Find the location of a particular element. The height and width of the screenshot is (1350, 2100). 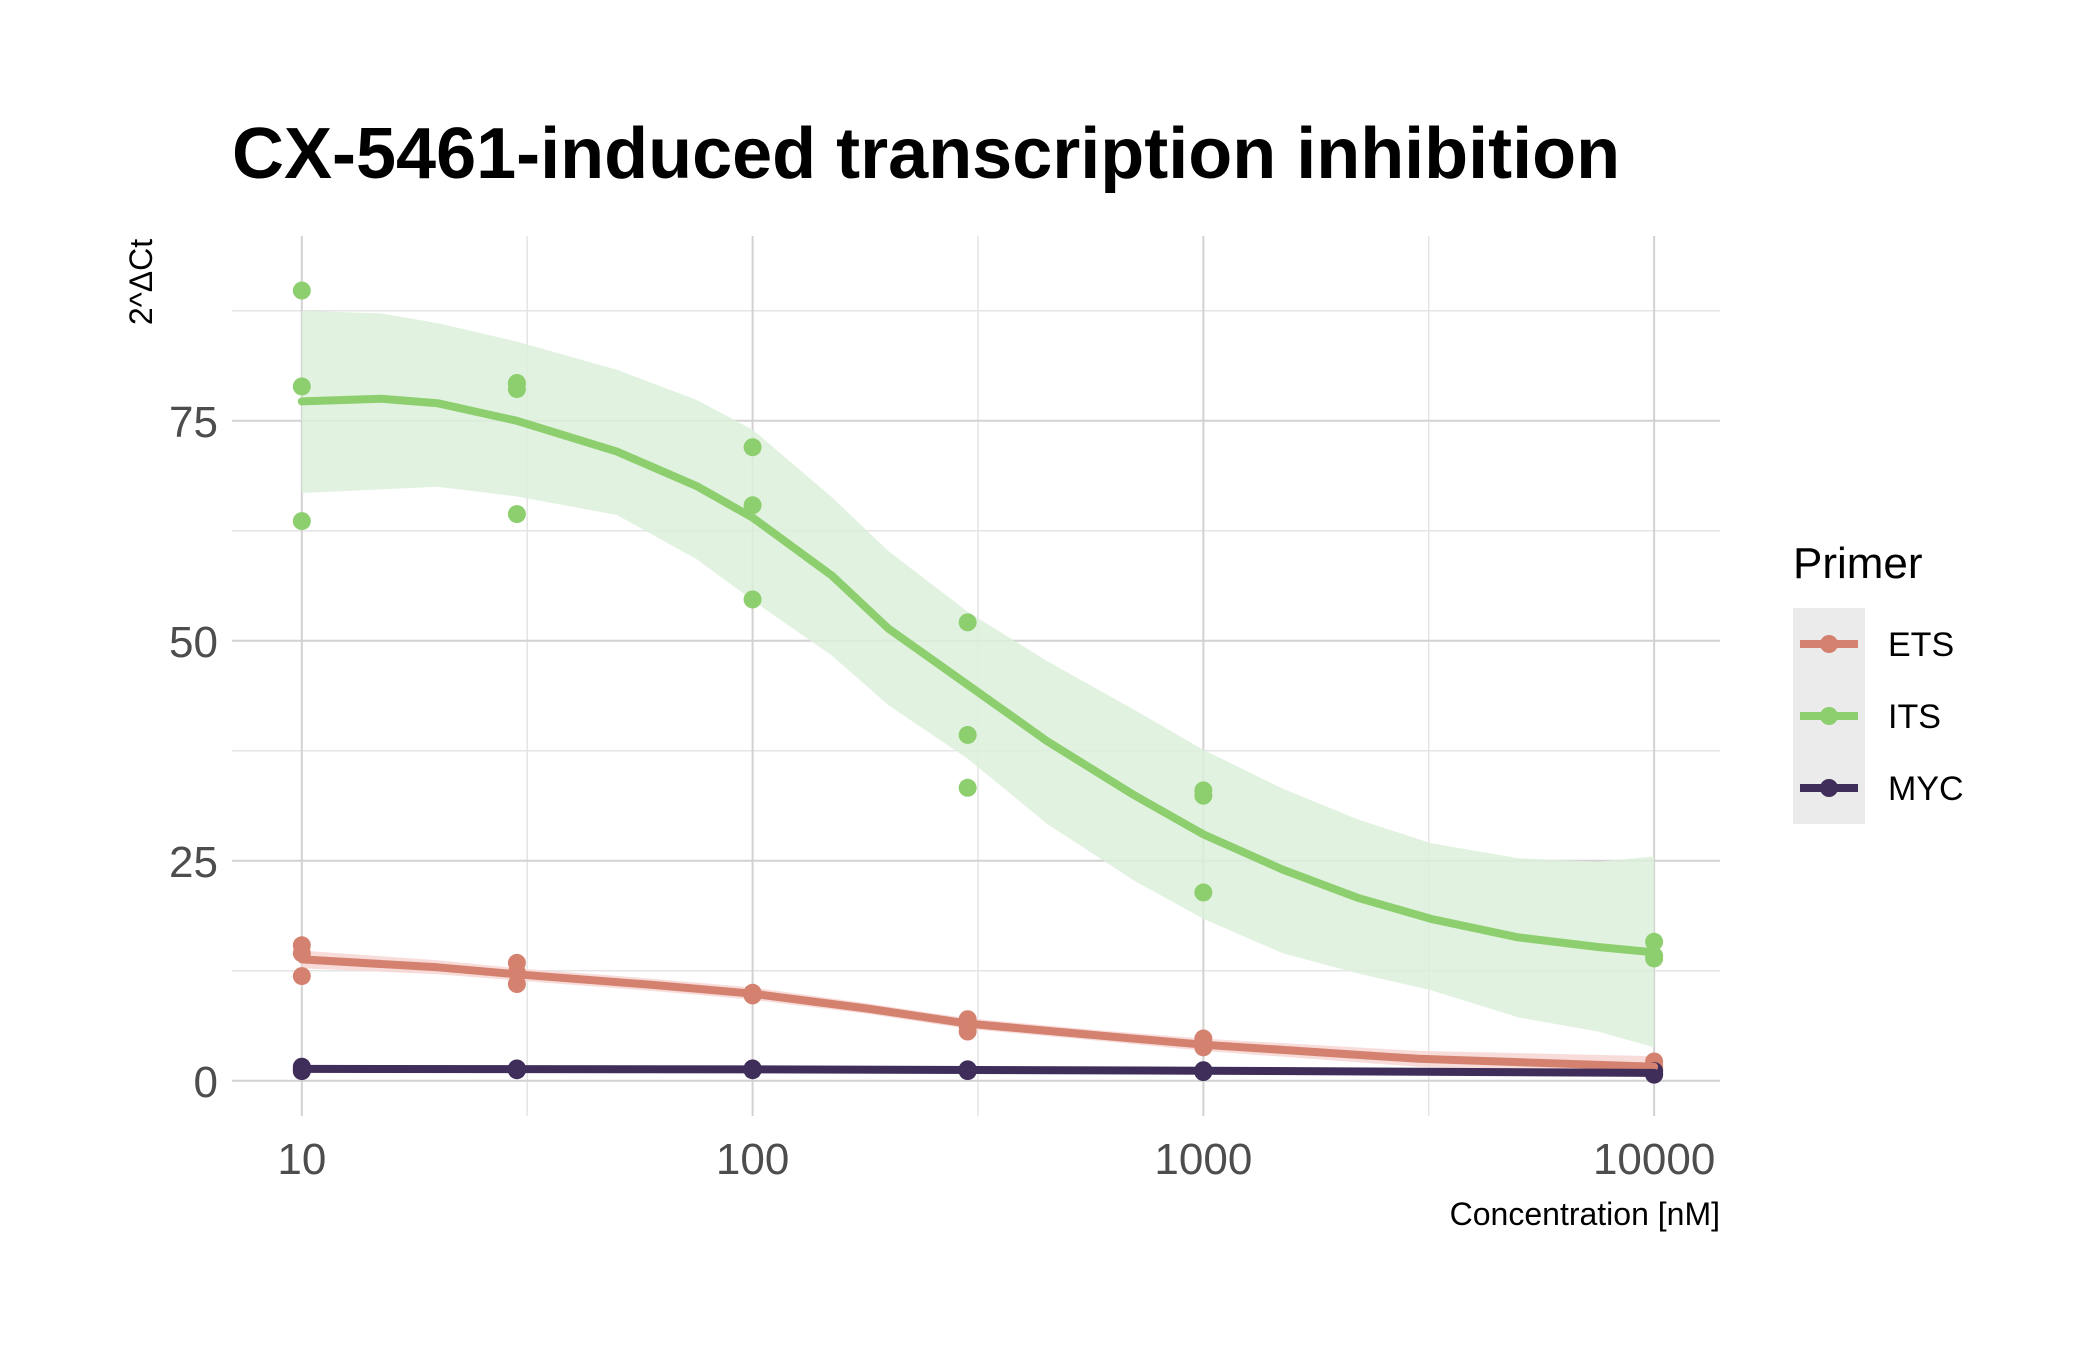

ets-fit-line is located at coordinates (978, 1013).